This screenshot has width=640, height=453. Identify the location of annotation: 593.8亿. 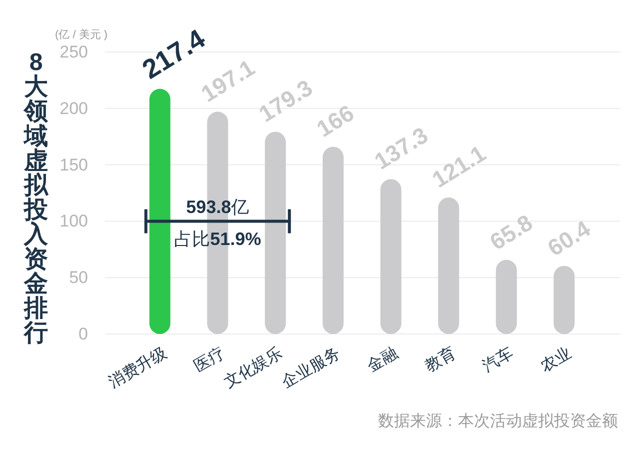
(218, 207).